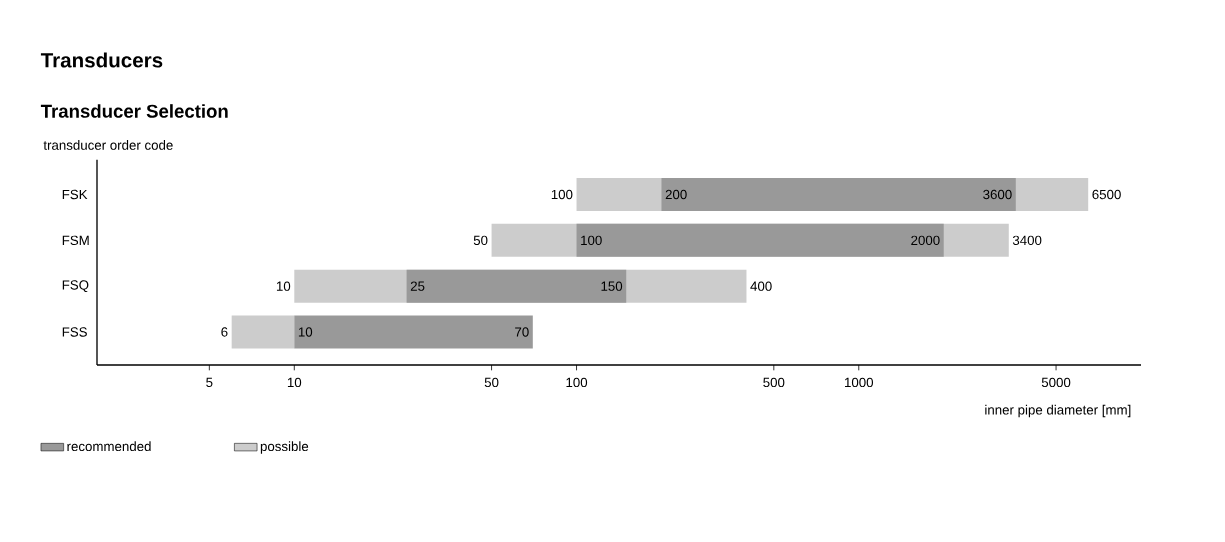 The width and height of the screenshot is (1225, 542). Describe the element at coordinates (676, 194) in the screenshot. I see `annotation: 200` at that location.